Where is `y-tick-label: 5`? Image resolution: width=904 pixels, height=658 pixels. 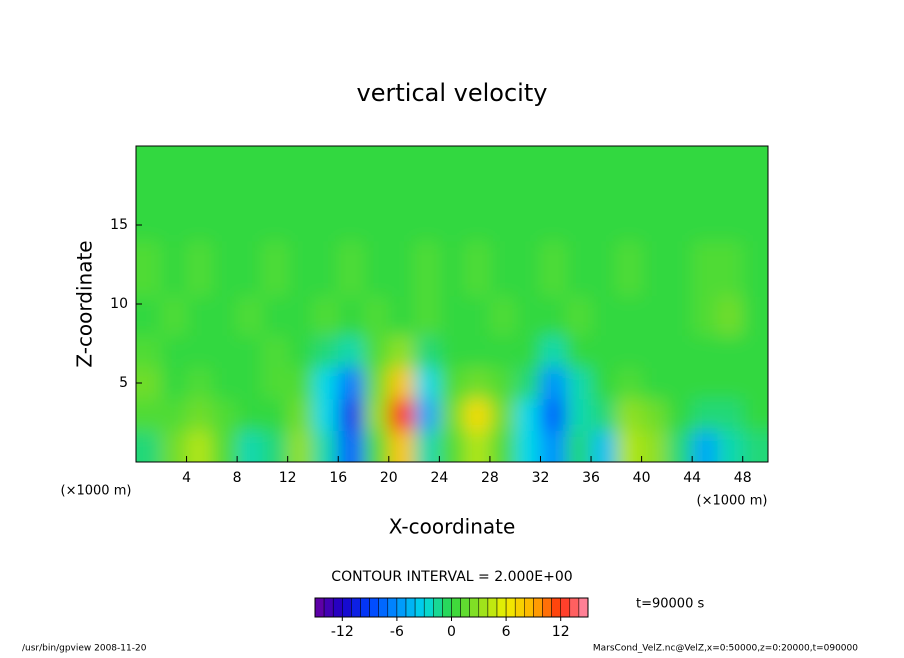
y-tick-label: 5 is located at coordinates (123, 383).